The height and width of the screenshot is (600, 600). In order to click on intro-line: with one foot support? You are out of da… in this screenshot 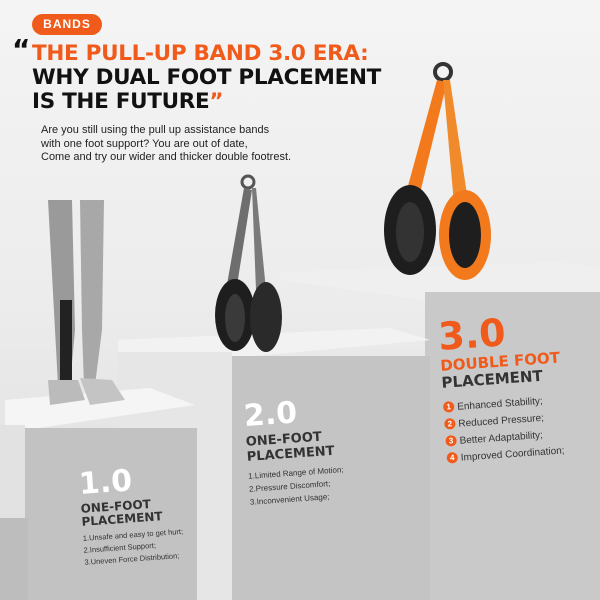, I will do `click(144, 143)`.